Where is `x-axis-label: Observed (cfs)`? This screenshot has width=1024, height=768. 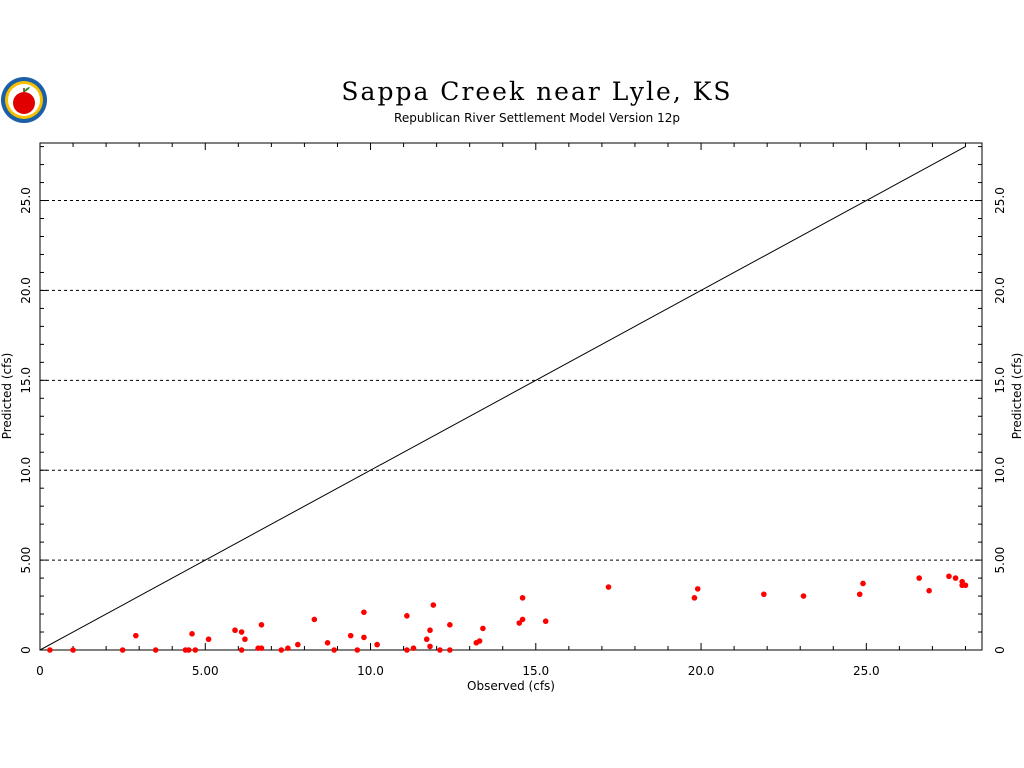 x-axis-label: Observed (cfs) is located at coordinates (511, 686).